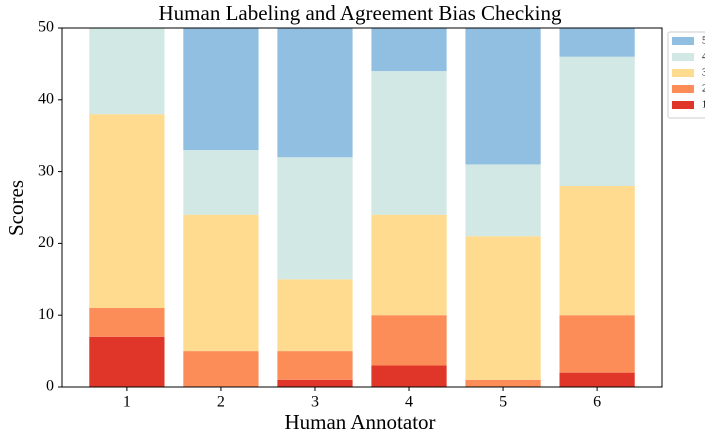 This screenshot has height=437, width=705. What do you see at coordinates (703, 40) in the screenshot?
I see `legend-label: 5` at bounding box center [703, 40].